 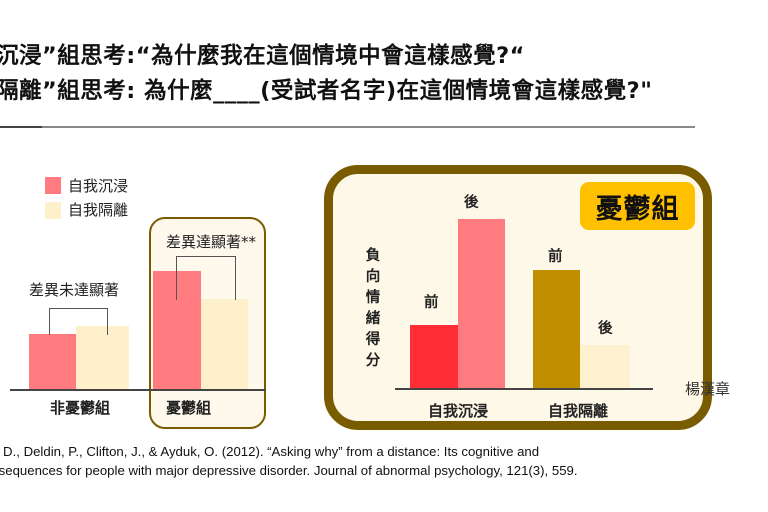 I want to click on title-divider, so click(x=347, y=127).